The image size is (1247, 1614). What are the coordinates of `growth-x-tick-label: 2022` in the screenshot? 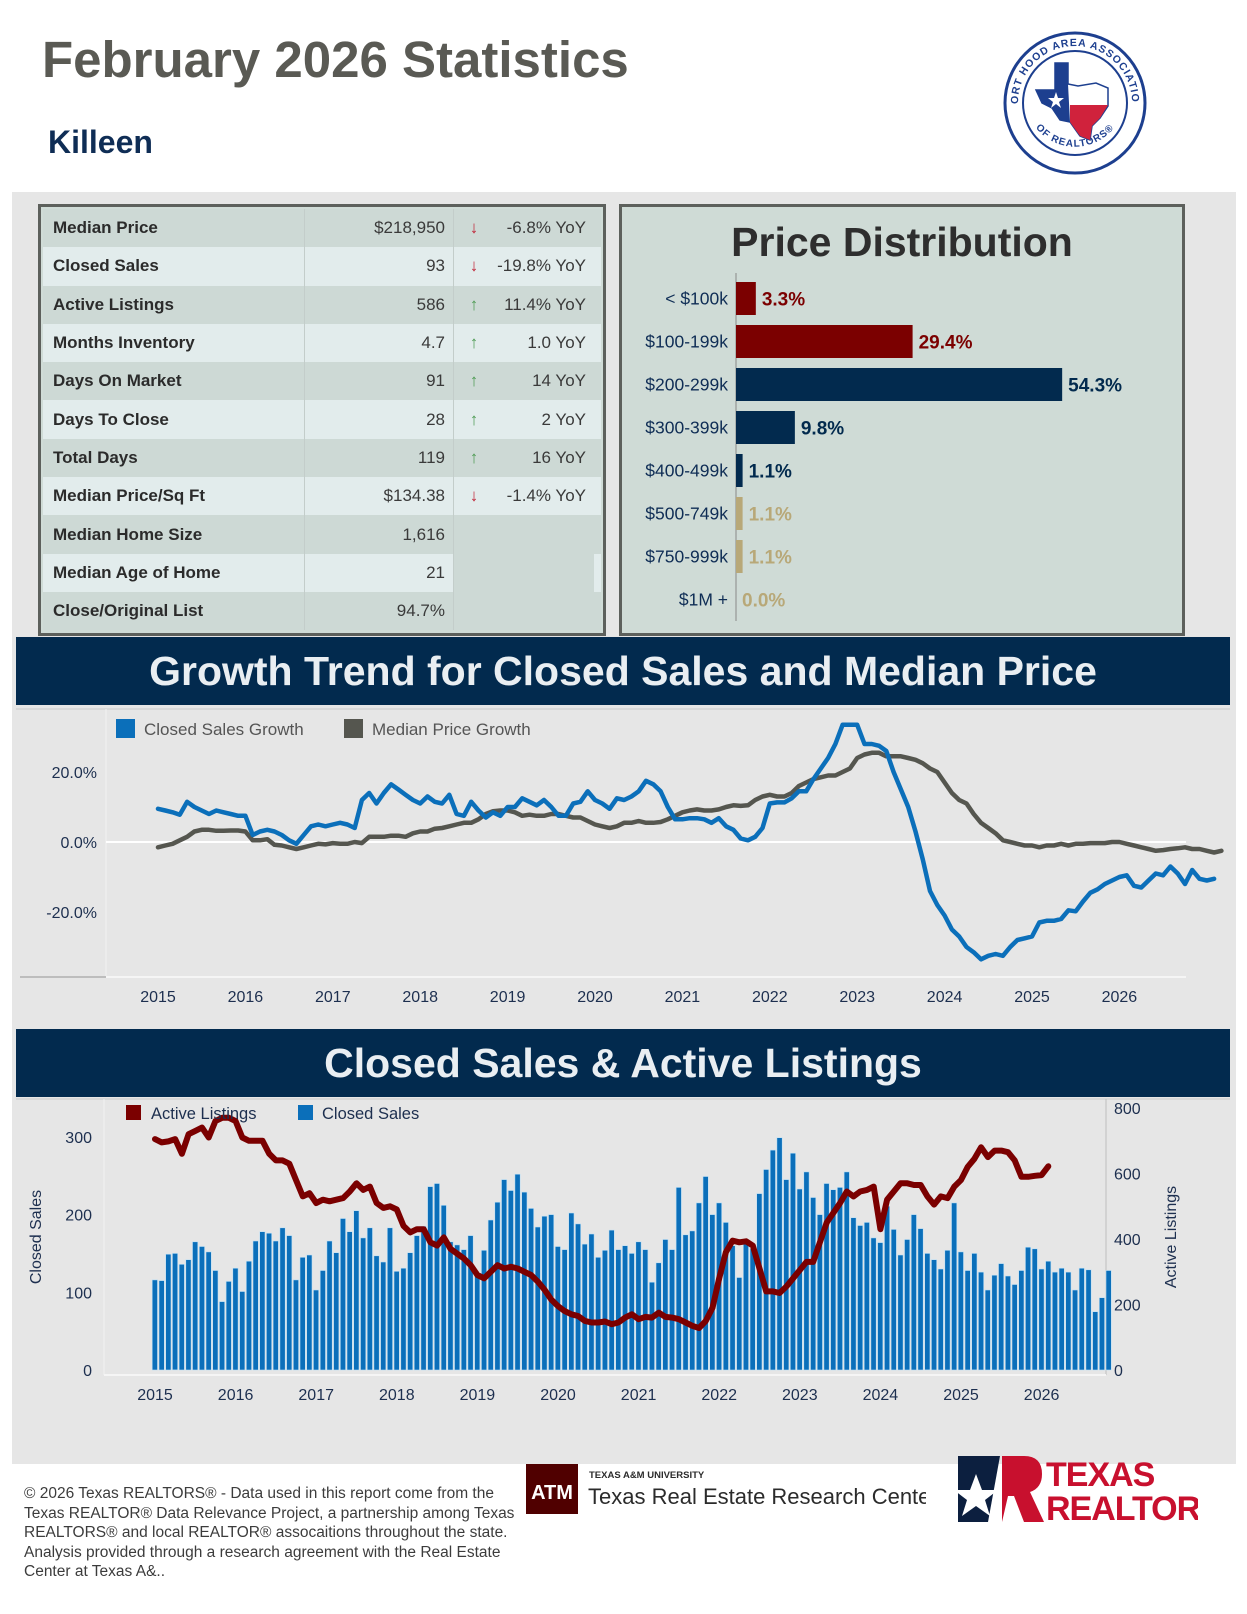 It's located at (770, 997).